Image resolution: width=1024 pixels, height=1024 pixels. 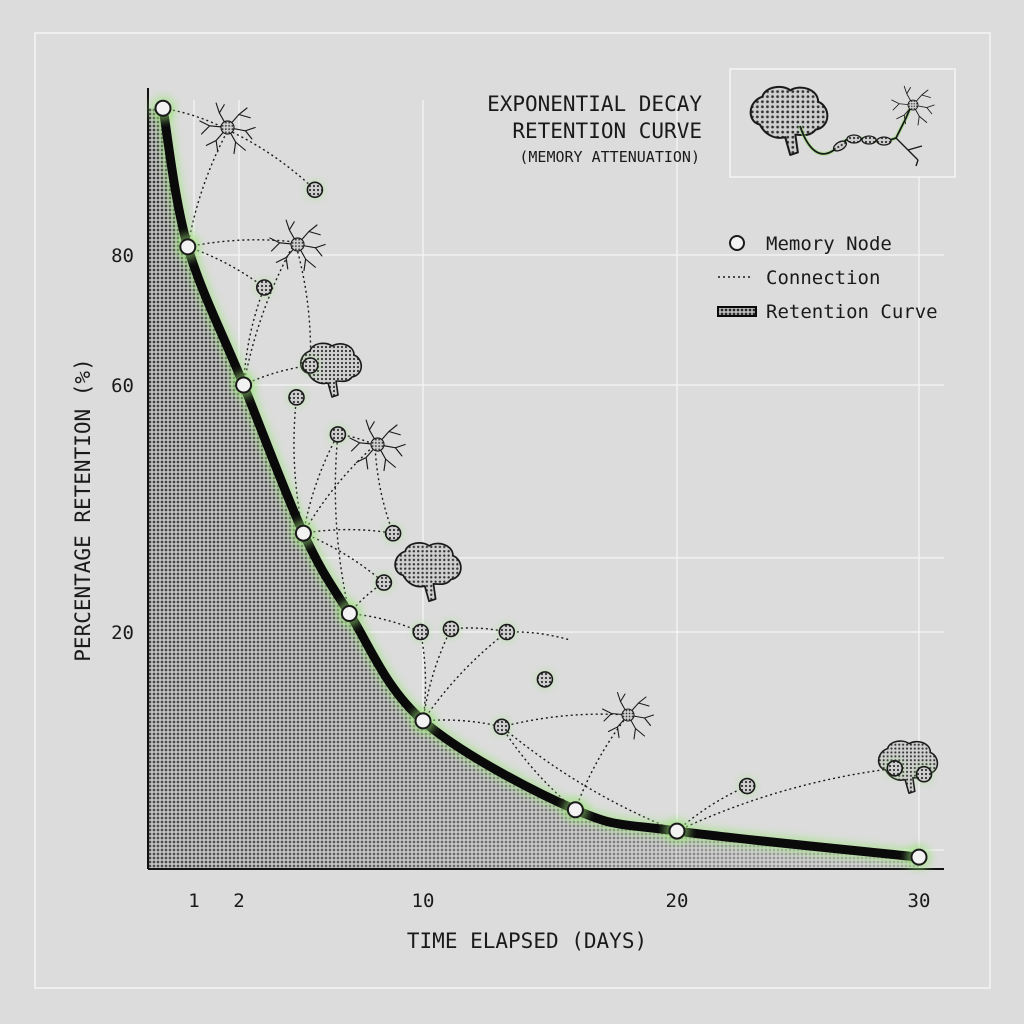 I want to click on x-tick-label: 30, so click(x=919, y=901).